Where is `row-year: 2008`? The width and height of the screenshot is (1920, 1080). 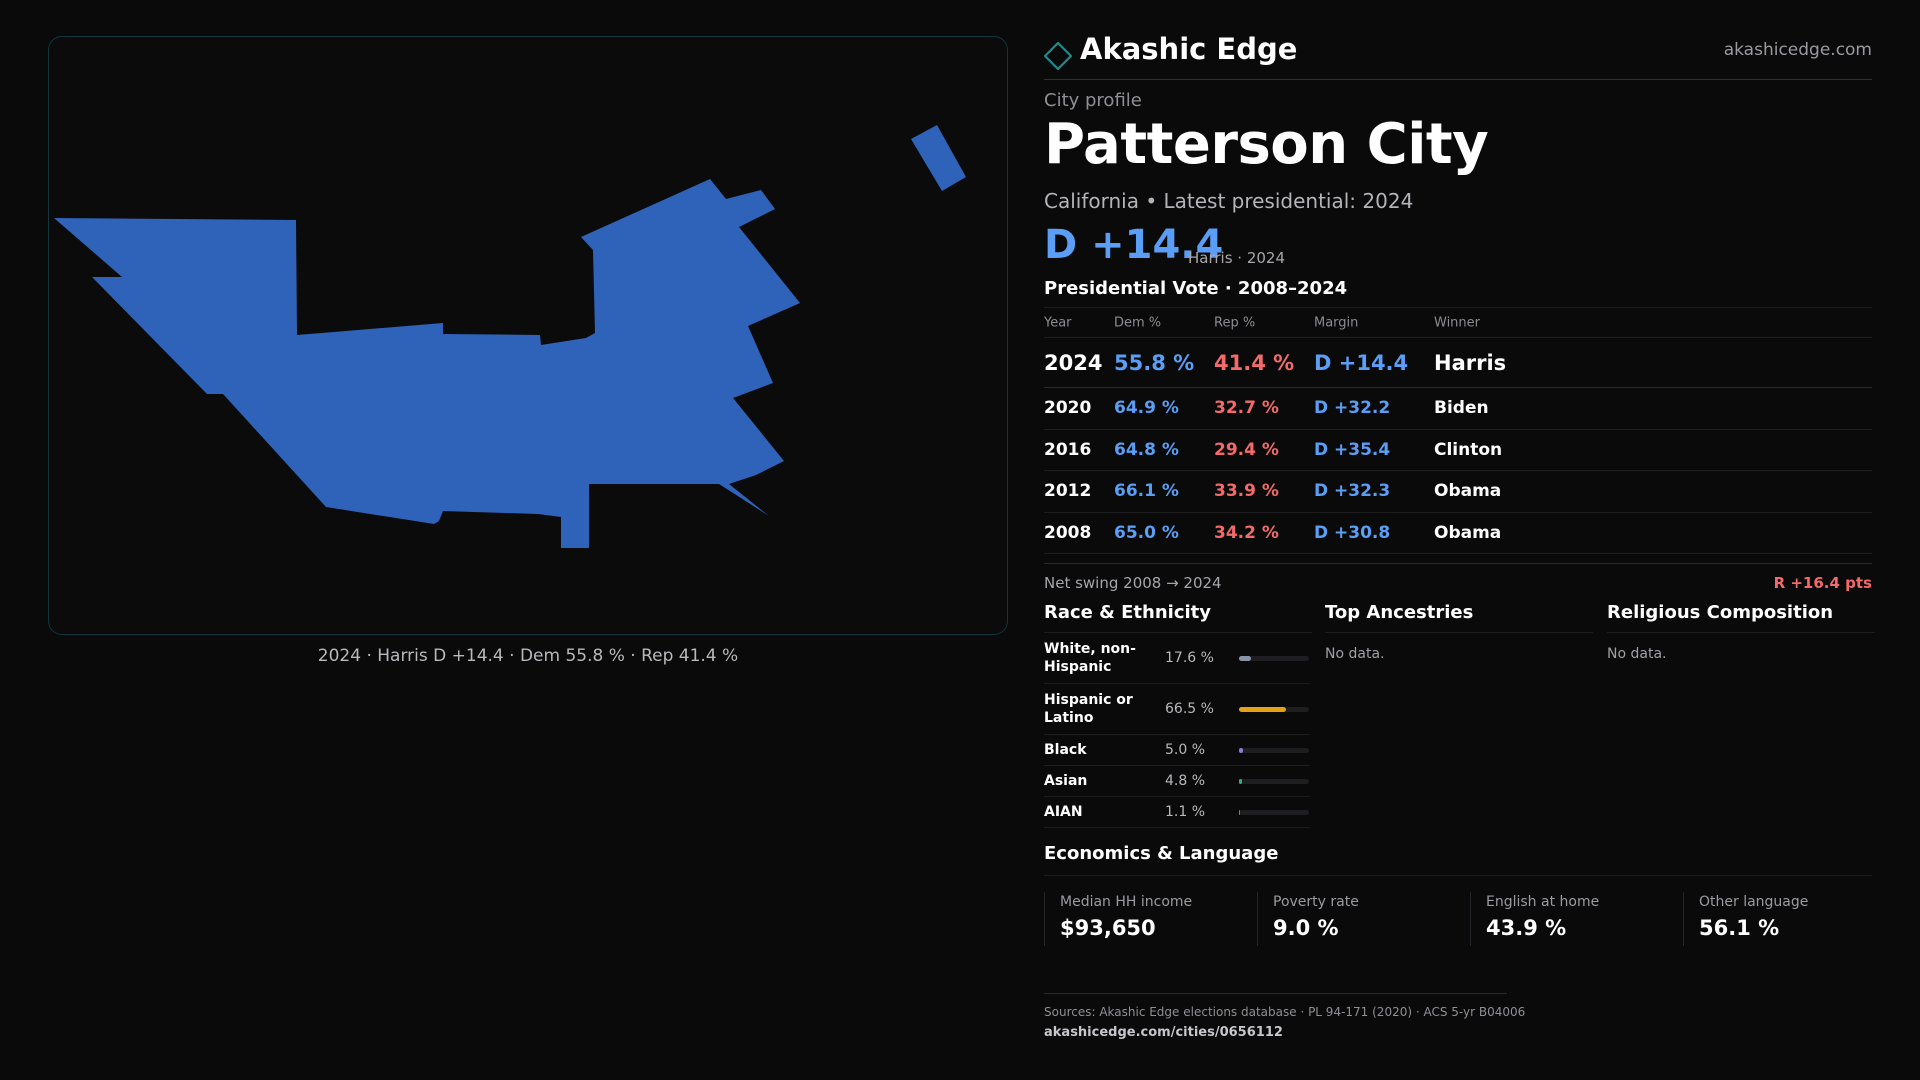
row-year: 2008 is located at coordinates (1068, 532).